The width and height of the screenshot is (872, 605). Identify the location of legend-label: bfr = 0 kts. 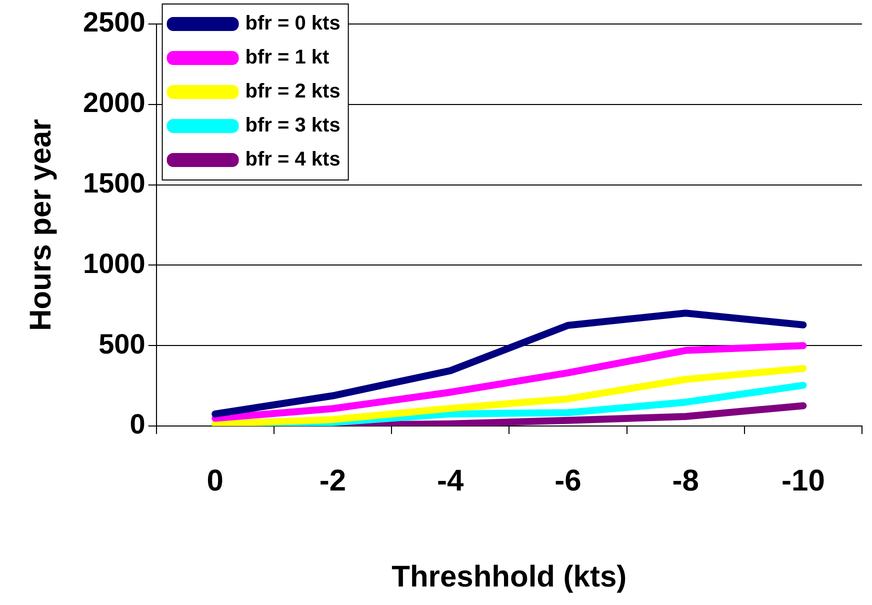
(292, 23).